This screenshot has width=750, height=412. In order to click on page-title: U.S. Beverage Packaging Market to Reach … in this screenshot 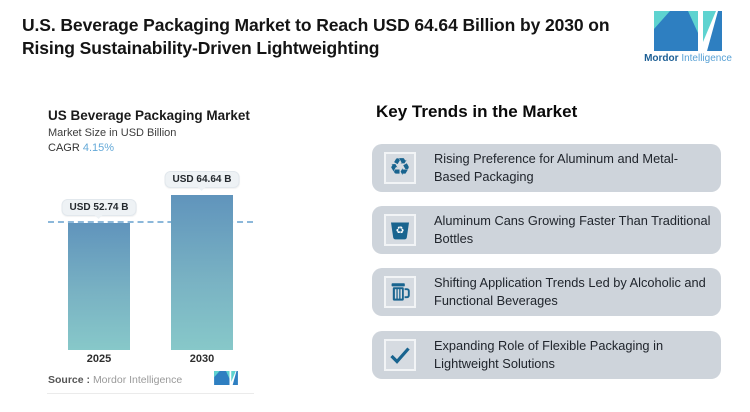, I will do `click(337, 37)`.